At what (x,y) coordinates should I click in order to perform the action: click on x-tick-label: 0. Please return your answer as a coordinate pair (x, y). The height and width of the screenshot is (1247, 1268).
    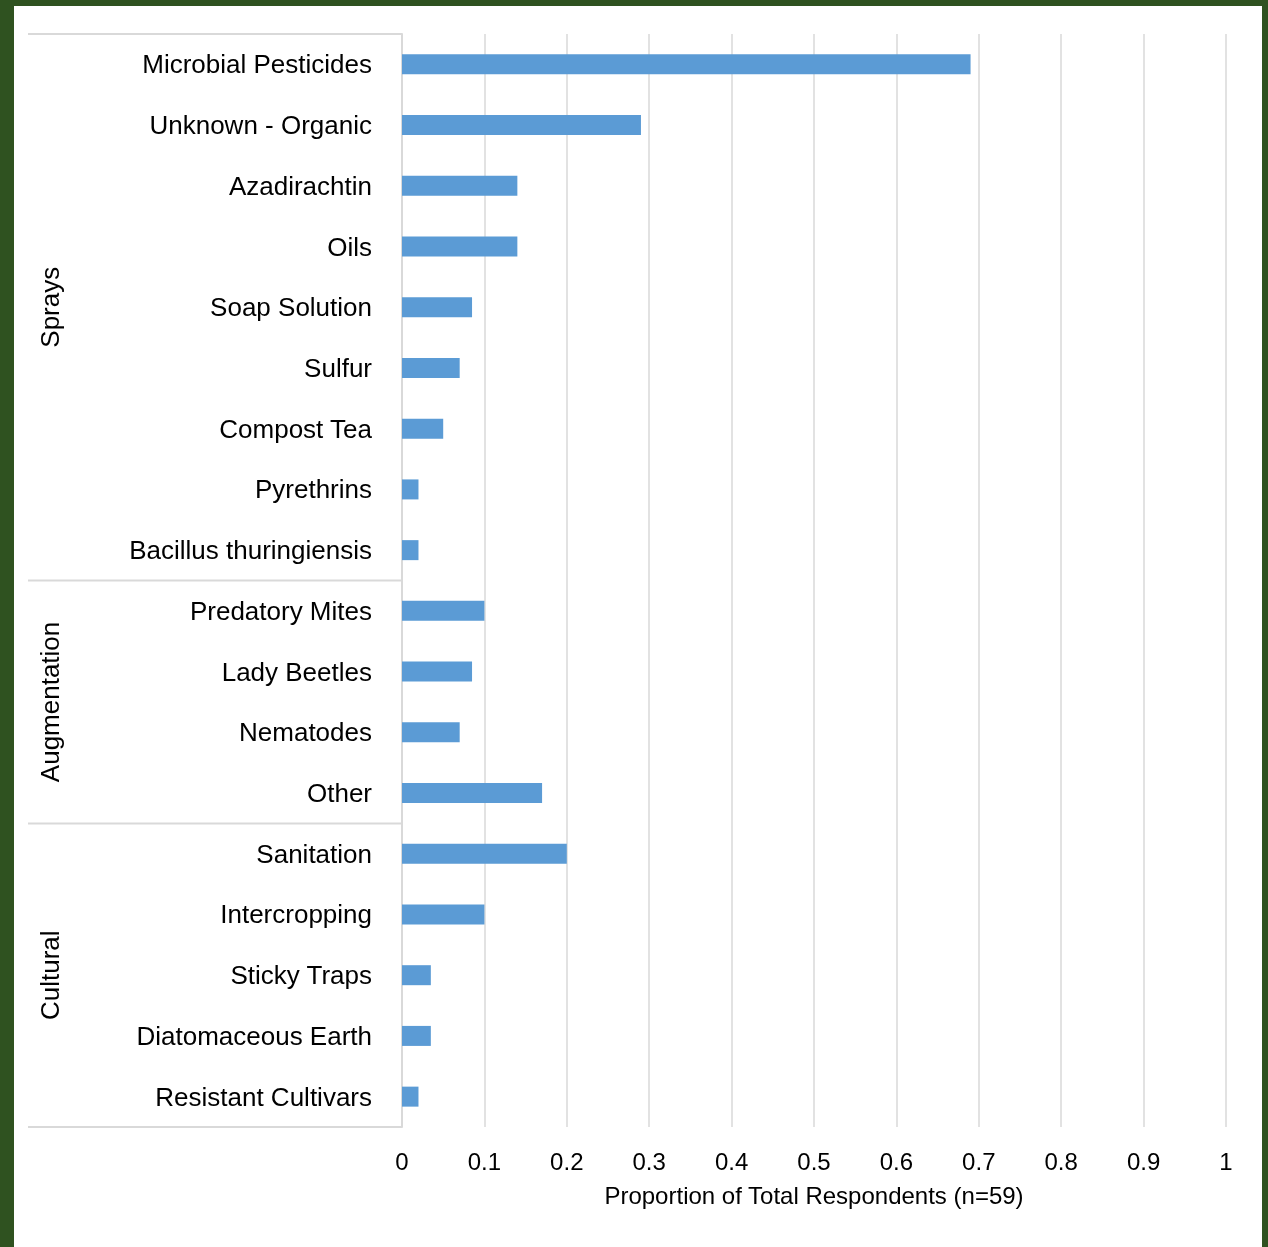
    Looking at the image, I should click on (402, 1161).